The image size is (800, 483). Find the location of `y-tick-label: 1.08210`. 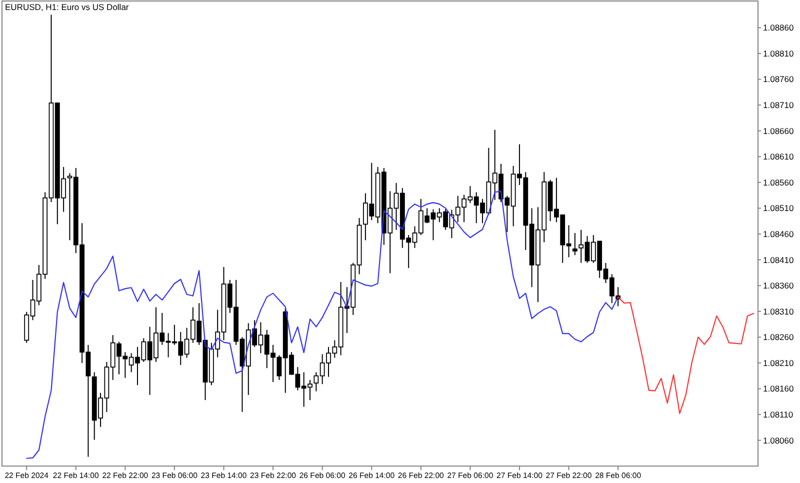

y-tick-label: 1.08210 is located at coordinates (778, 363).